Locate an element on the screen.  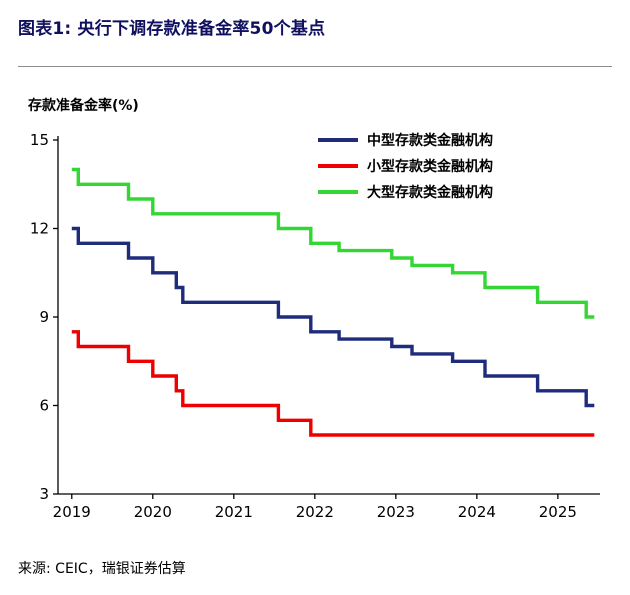
legend: 中型存款类金融机构 小型存款类金融机构 大型存款类金融机构 is located at coordinates (405, 166).